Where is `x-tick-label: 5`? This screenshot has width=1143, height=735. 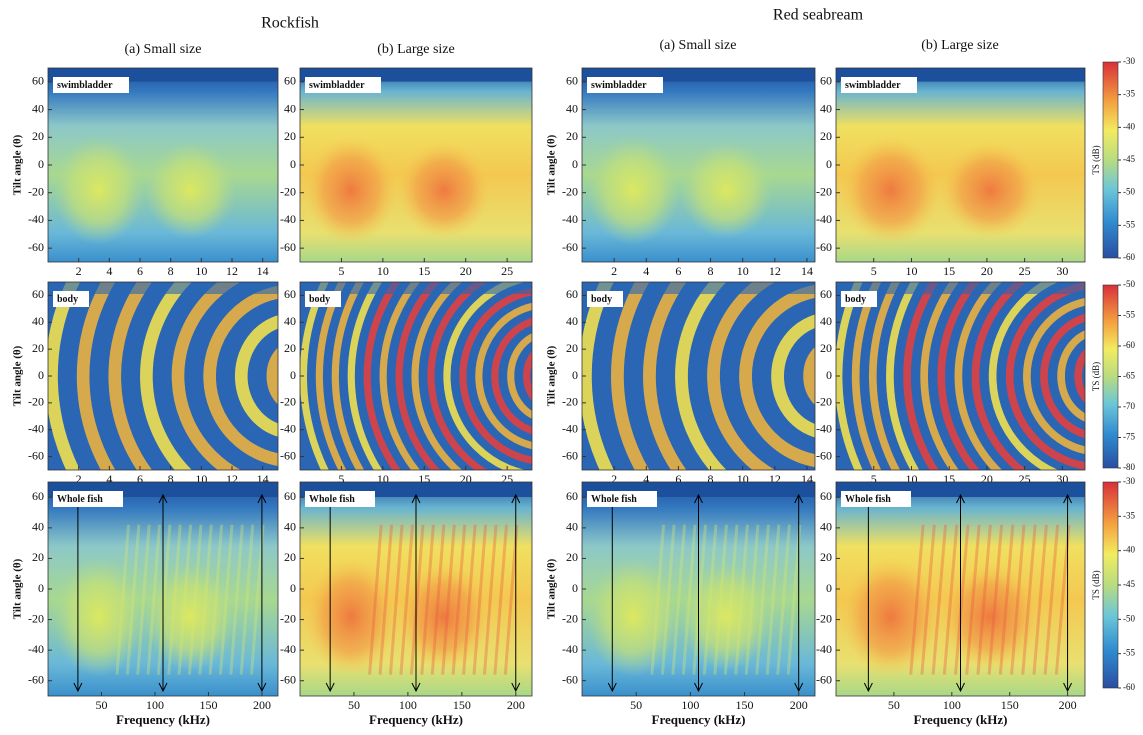 x-tick-label: 5 is located at coordinates (341, 479).